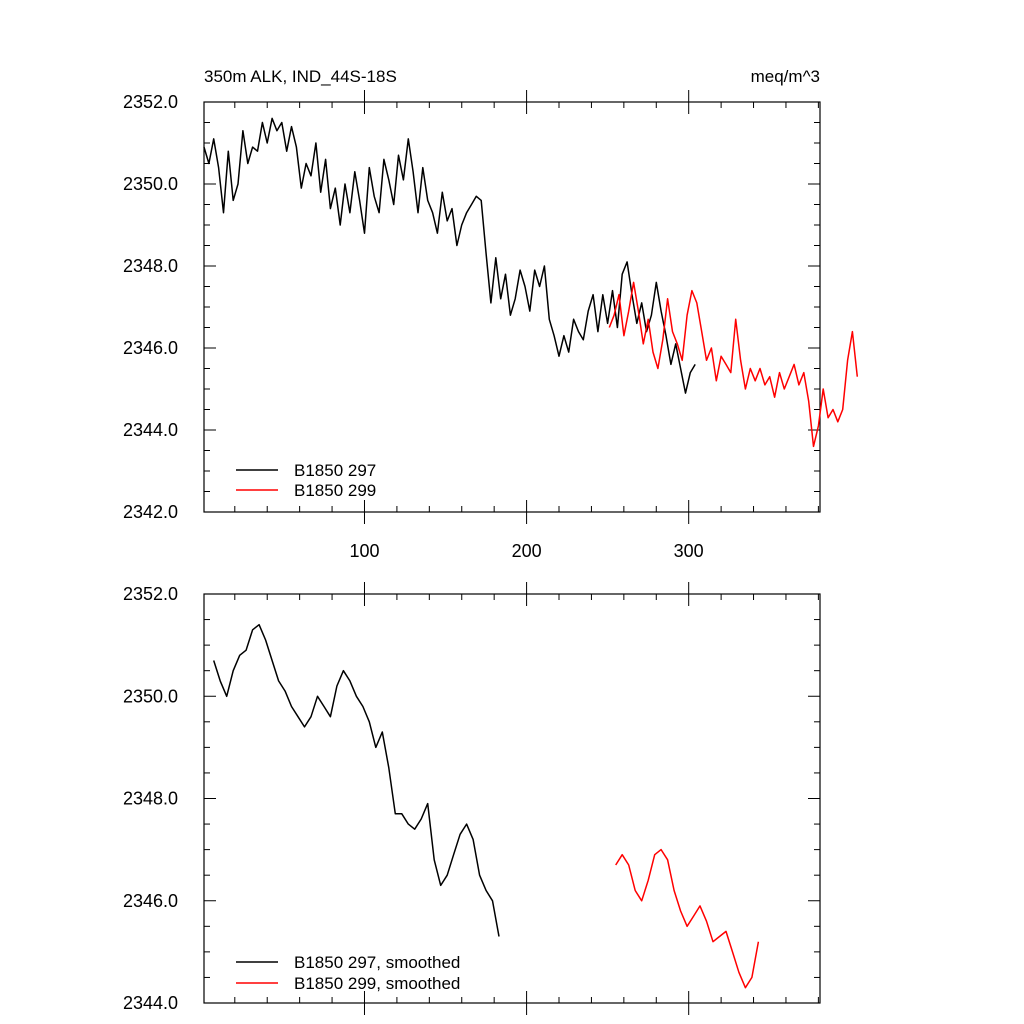 The height and width of the screenshot is (1024, 1024). What do you see at coordinates (335, 470) in the screenshot?
I see `legend-label: B1850 297` at bounding box center [335, 470].